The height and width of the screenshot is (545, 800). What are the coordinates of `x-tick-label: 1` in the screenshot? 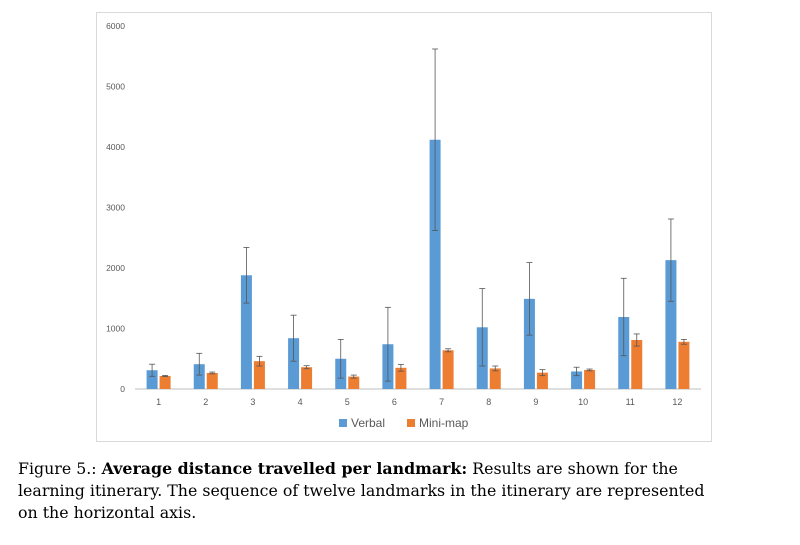 It's located at (158, 402).